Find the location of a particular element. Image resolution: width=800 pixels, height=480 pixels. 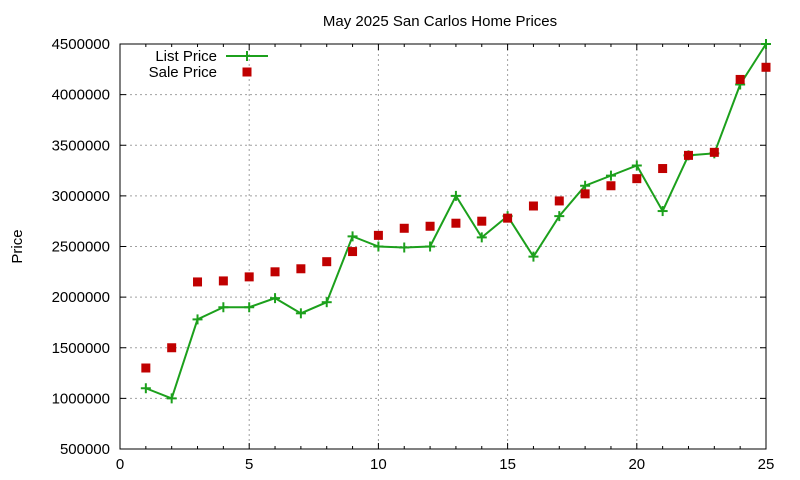

x-tick-label: 15 is located at coordinates (507, 464).